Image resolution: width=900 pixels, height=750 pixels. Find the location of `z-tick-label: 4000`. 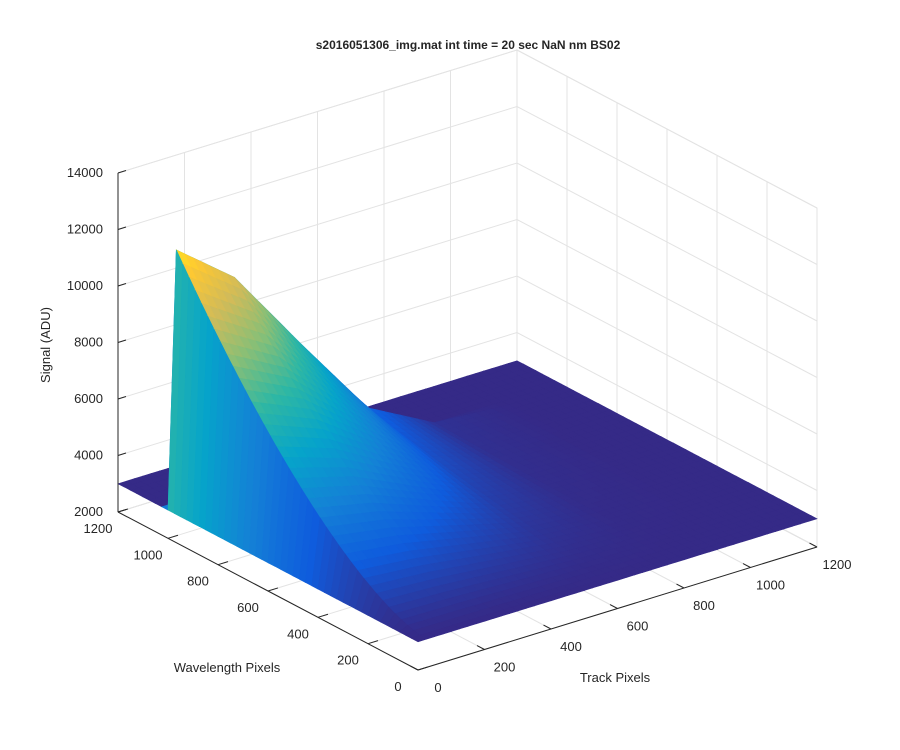

z-tick-label: 4000 is located at coordinates (88, 455).